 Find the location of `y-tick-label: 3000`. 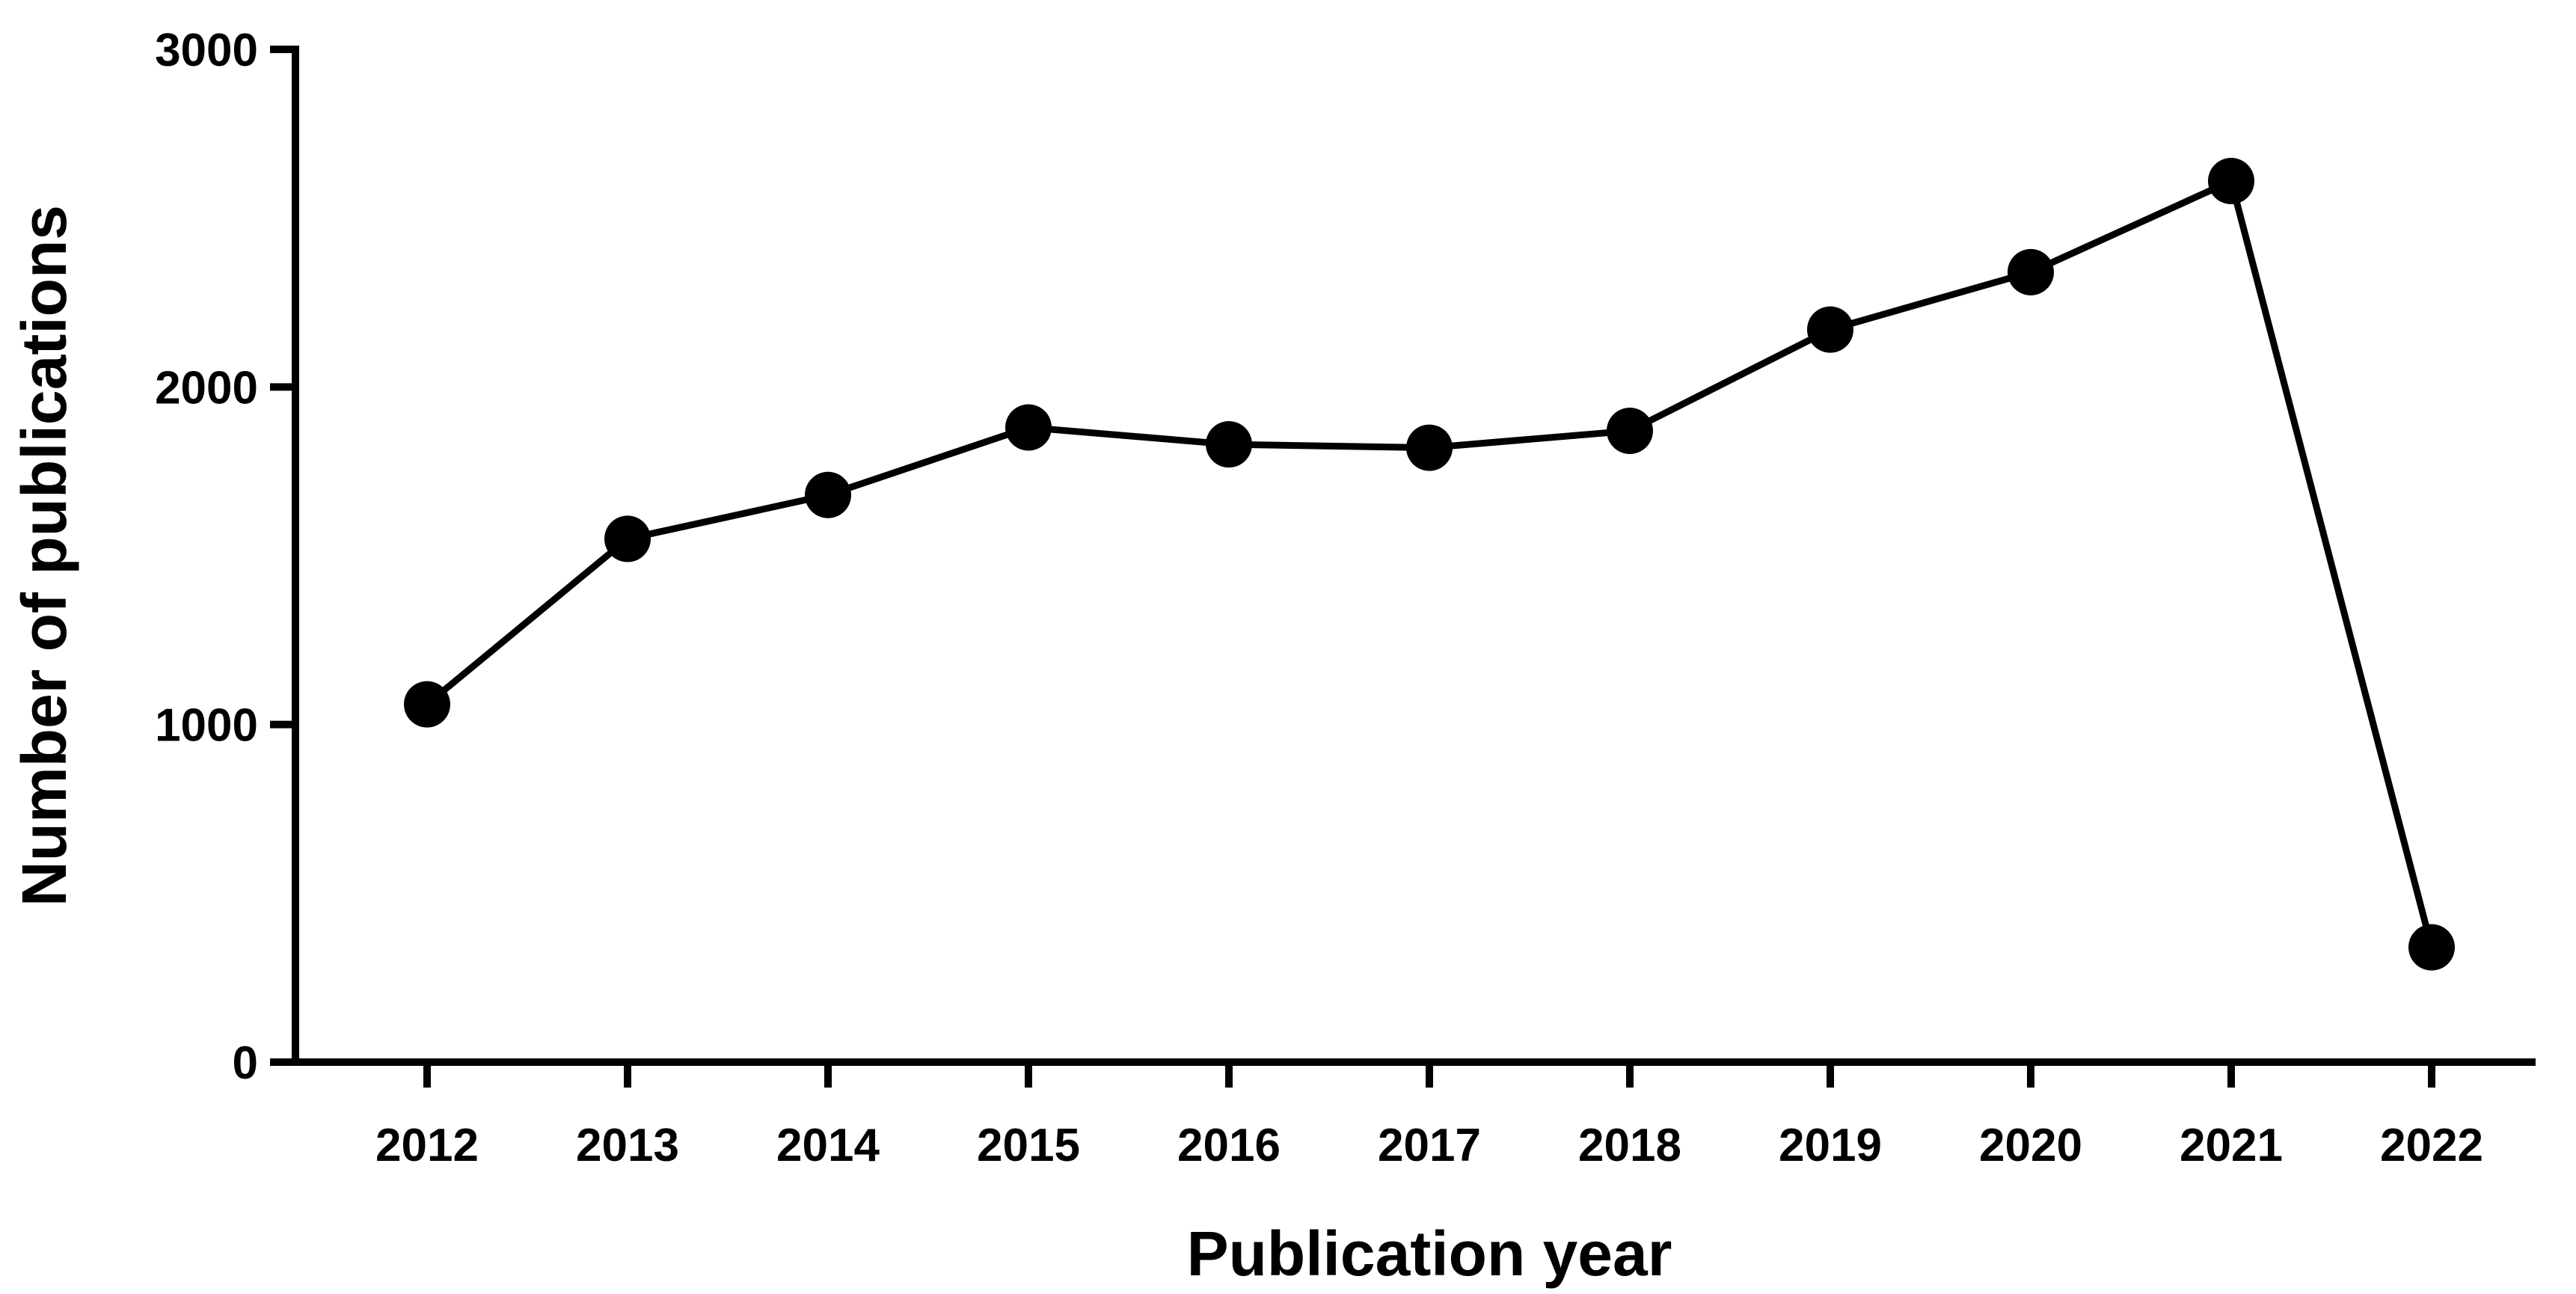

y-tick-label: 3000 is located at coordinates (206, 50).